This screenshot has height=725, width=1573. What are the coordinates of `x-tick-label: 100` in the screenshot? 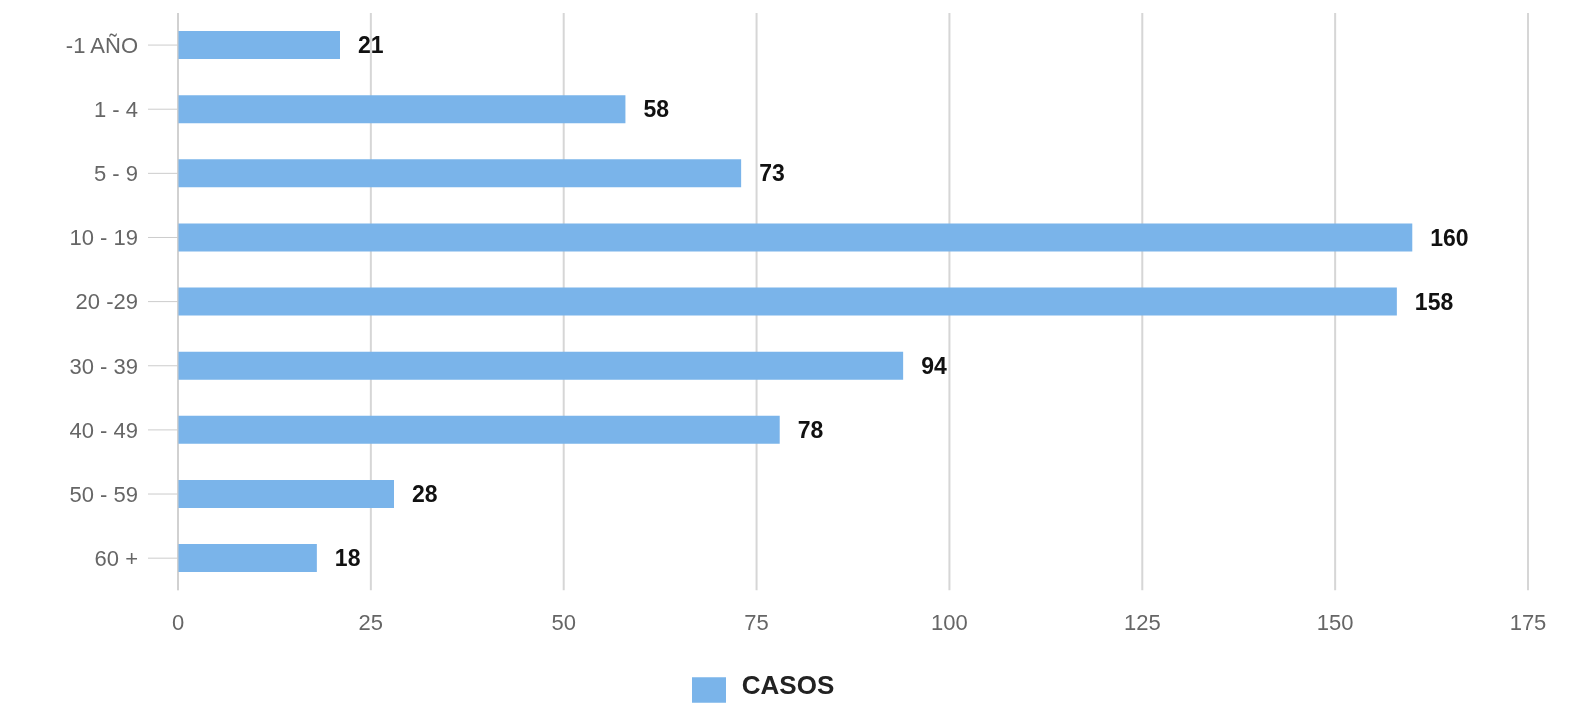 It's located at (949, 622).